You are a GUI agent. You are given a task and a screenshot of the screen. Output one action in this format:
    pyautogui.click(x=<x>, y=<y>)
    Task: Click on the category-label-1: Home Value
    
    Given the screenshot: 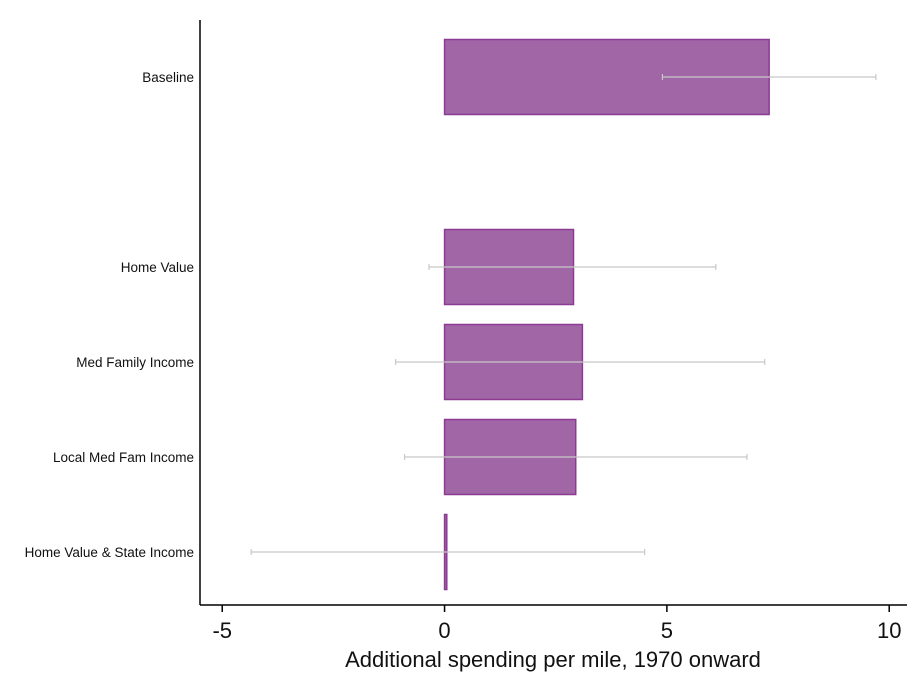 What is the action you would take?
    pyautogui.click(x=157, y=267)
    